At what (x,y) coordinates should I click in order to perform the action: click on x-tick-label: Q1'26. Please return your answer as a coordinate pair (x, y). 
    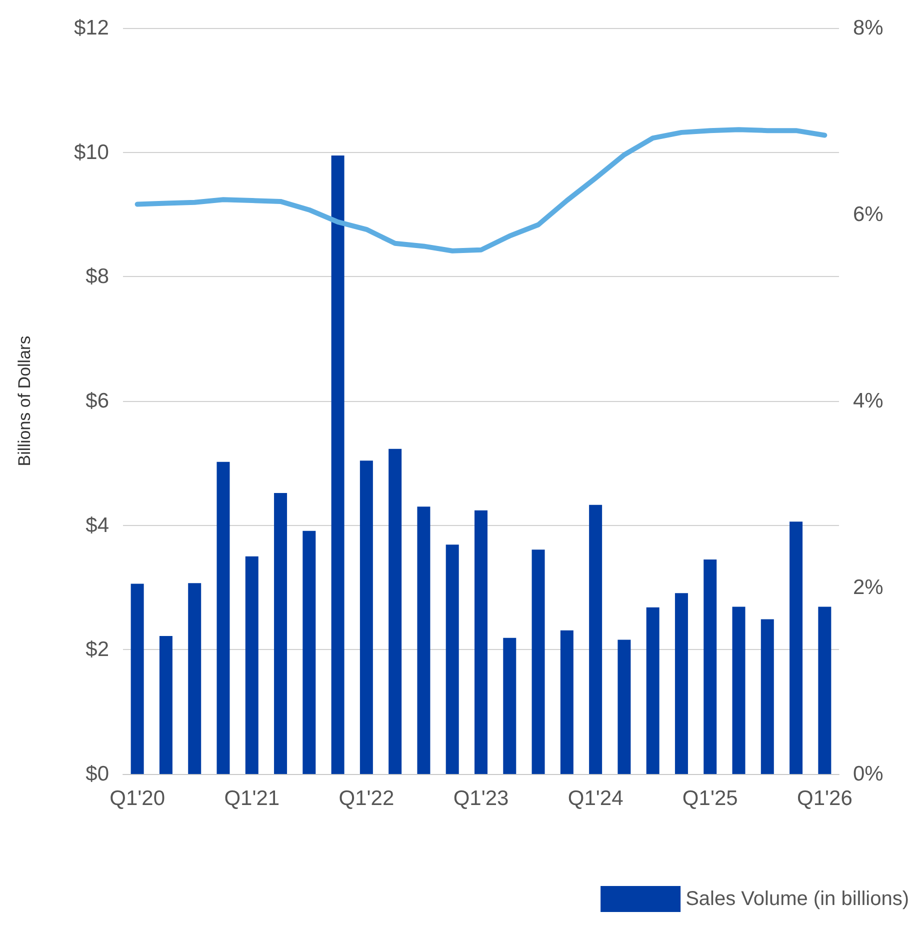
    Looking at the image, I should click on (824, 798).